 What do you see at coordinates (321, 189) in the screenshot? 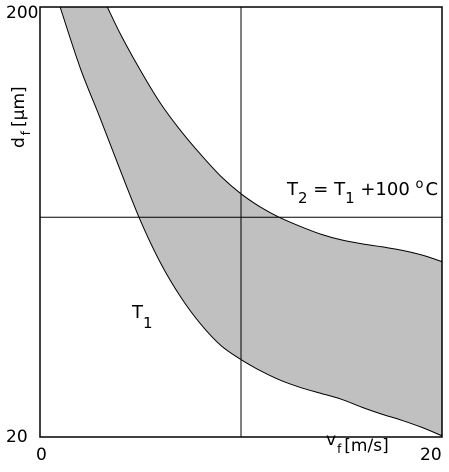
I see `series-label-t2-eq: =` at bounding box center [321, 189].